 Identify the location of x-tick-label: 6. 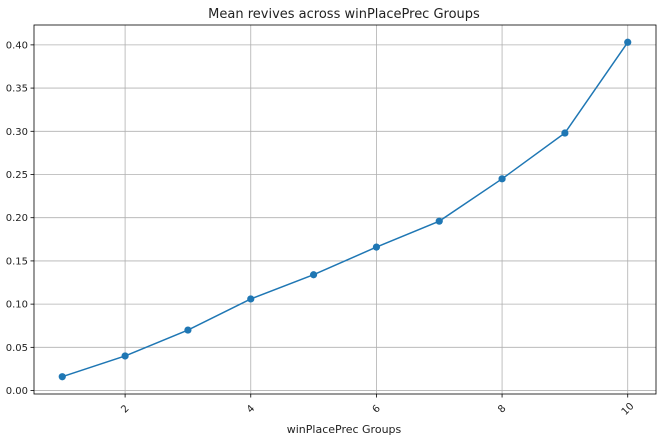
(377, 409).